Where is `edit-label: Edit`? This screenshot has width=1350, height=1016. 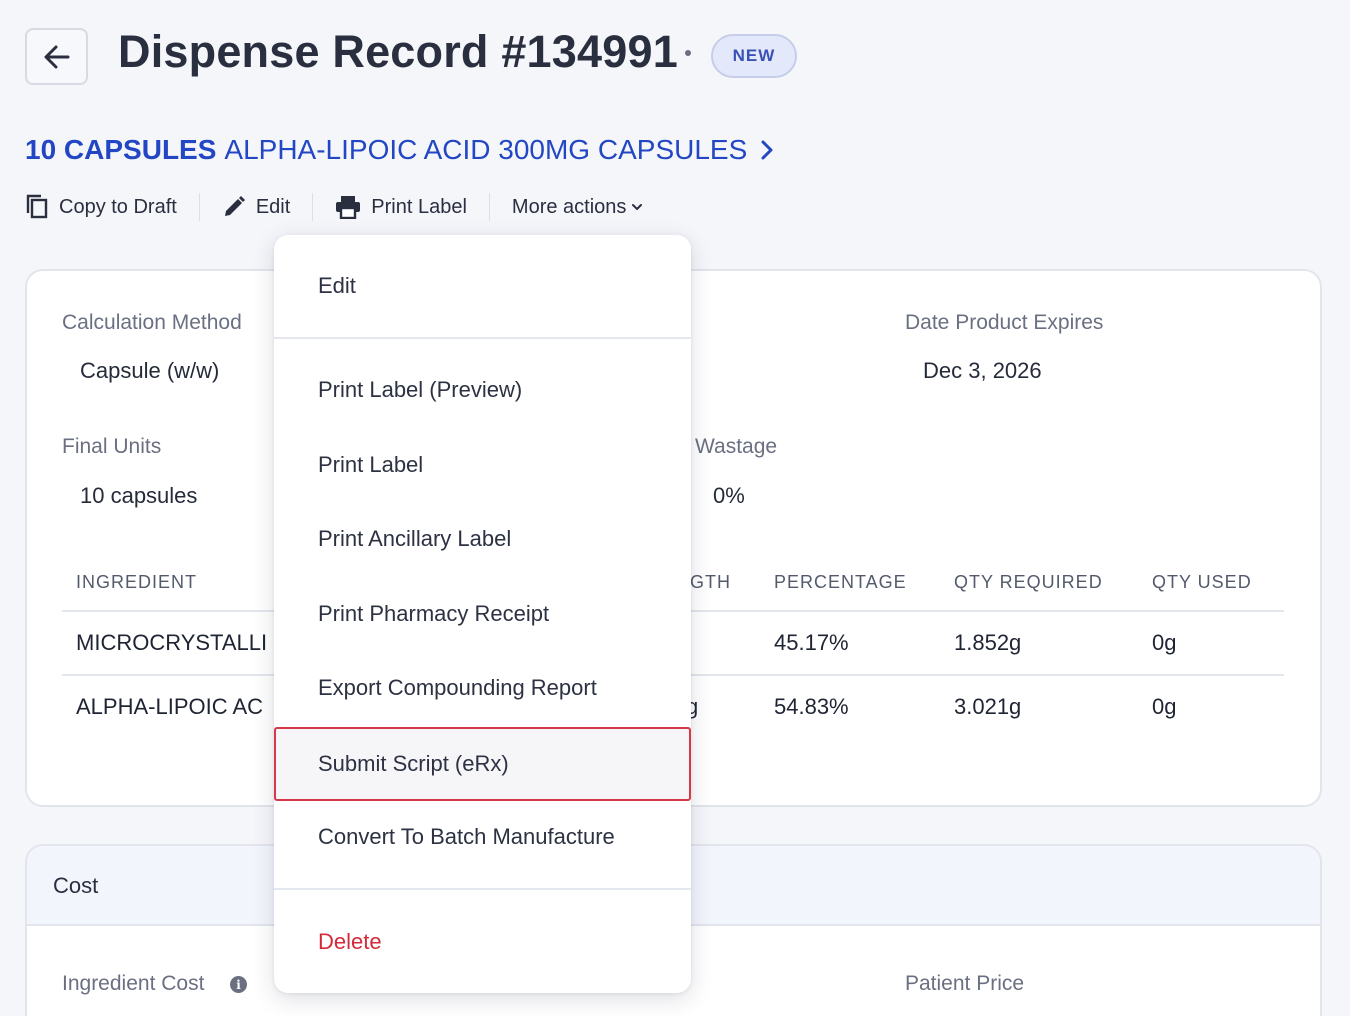 edit-label: Edit is located at coordinates (273, 206).